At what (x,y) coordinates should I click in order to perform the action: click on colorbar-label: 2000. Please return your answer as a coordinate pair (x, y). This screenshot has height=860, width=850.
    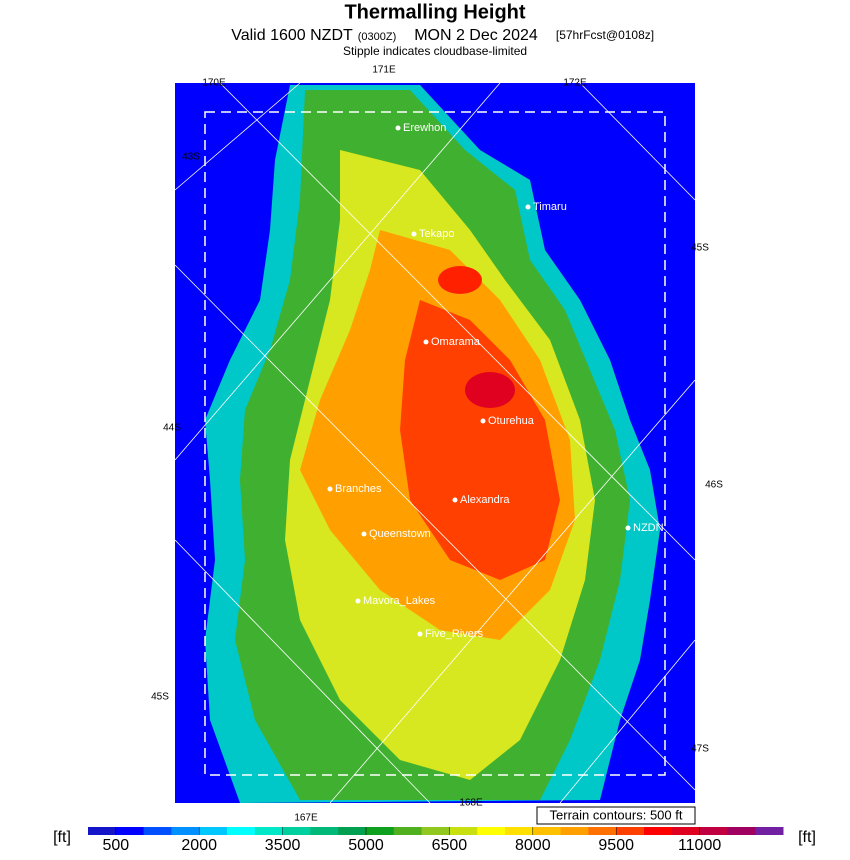
    Looking at the image, I should click on (199, 845).